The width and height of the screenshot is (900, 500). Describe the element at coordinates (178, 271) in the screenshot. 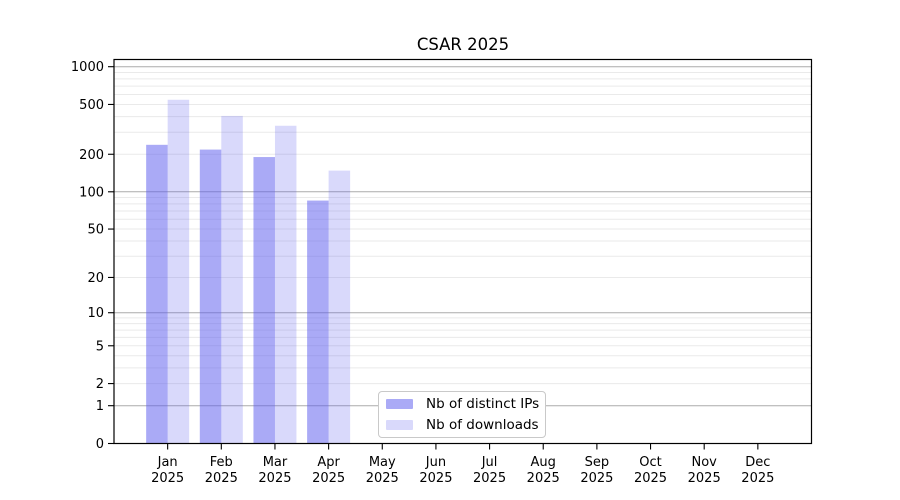

I see `bar-jan-downloads` at that location.